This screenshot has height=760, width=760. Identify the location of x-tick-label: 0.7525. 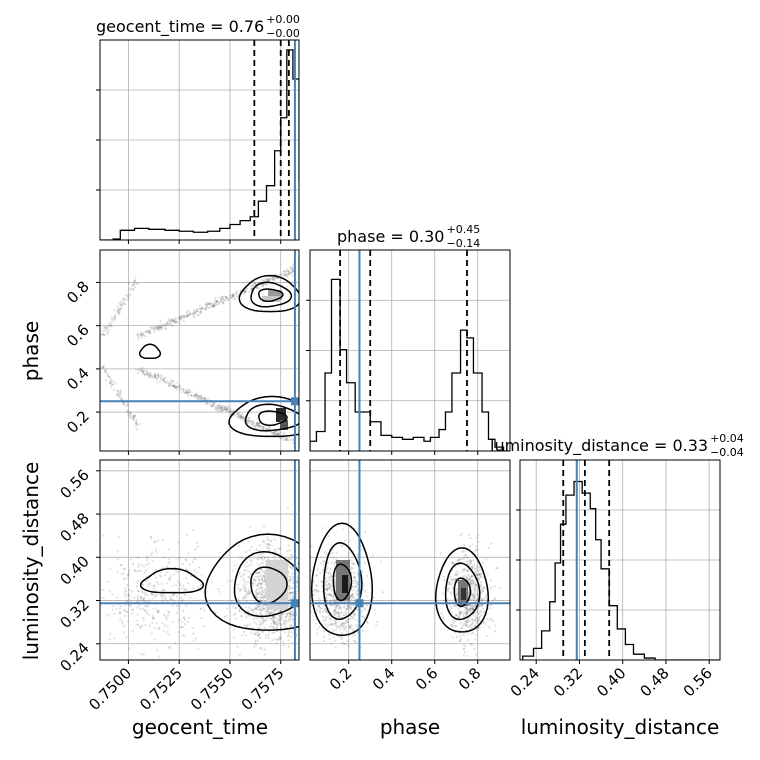
(161, 689).